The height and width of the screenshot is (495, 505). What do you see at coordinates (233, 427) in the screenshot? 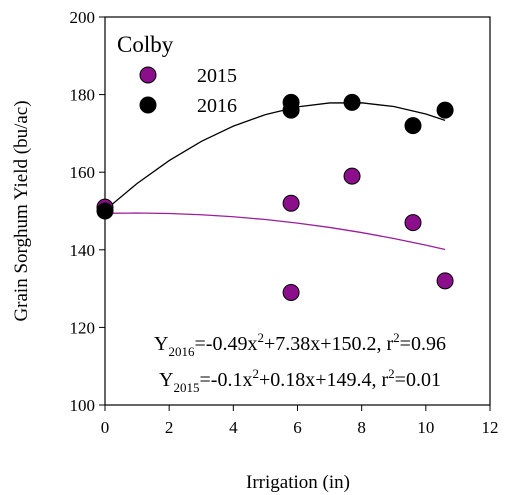
I see `x-tick-label: 4` at bounding box center [233, 427].